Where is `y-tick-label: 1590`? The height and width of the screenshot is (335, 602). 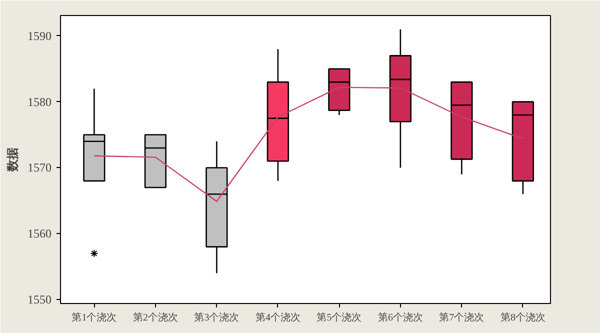
y-tick-label: 1590 is located at coordinates (40, 35).